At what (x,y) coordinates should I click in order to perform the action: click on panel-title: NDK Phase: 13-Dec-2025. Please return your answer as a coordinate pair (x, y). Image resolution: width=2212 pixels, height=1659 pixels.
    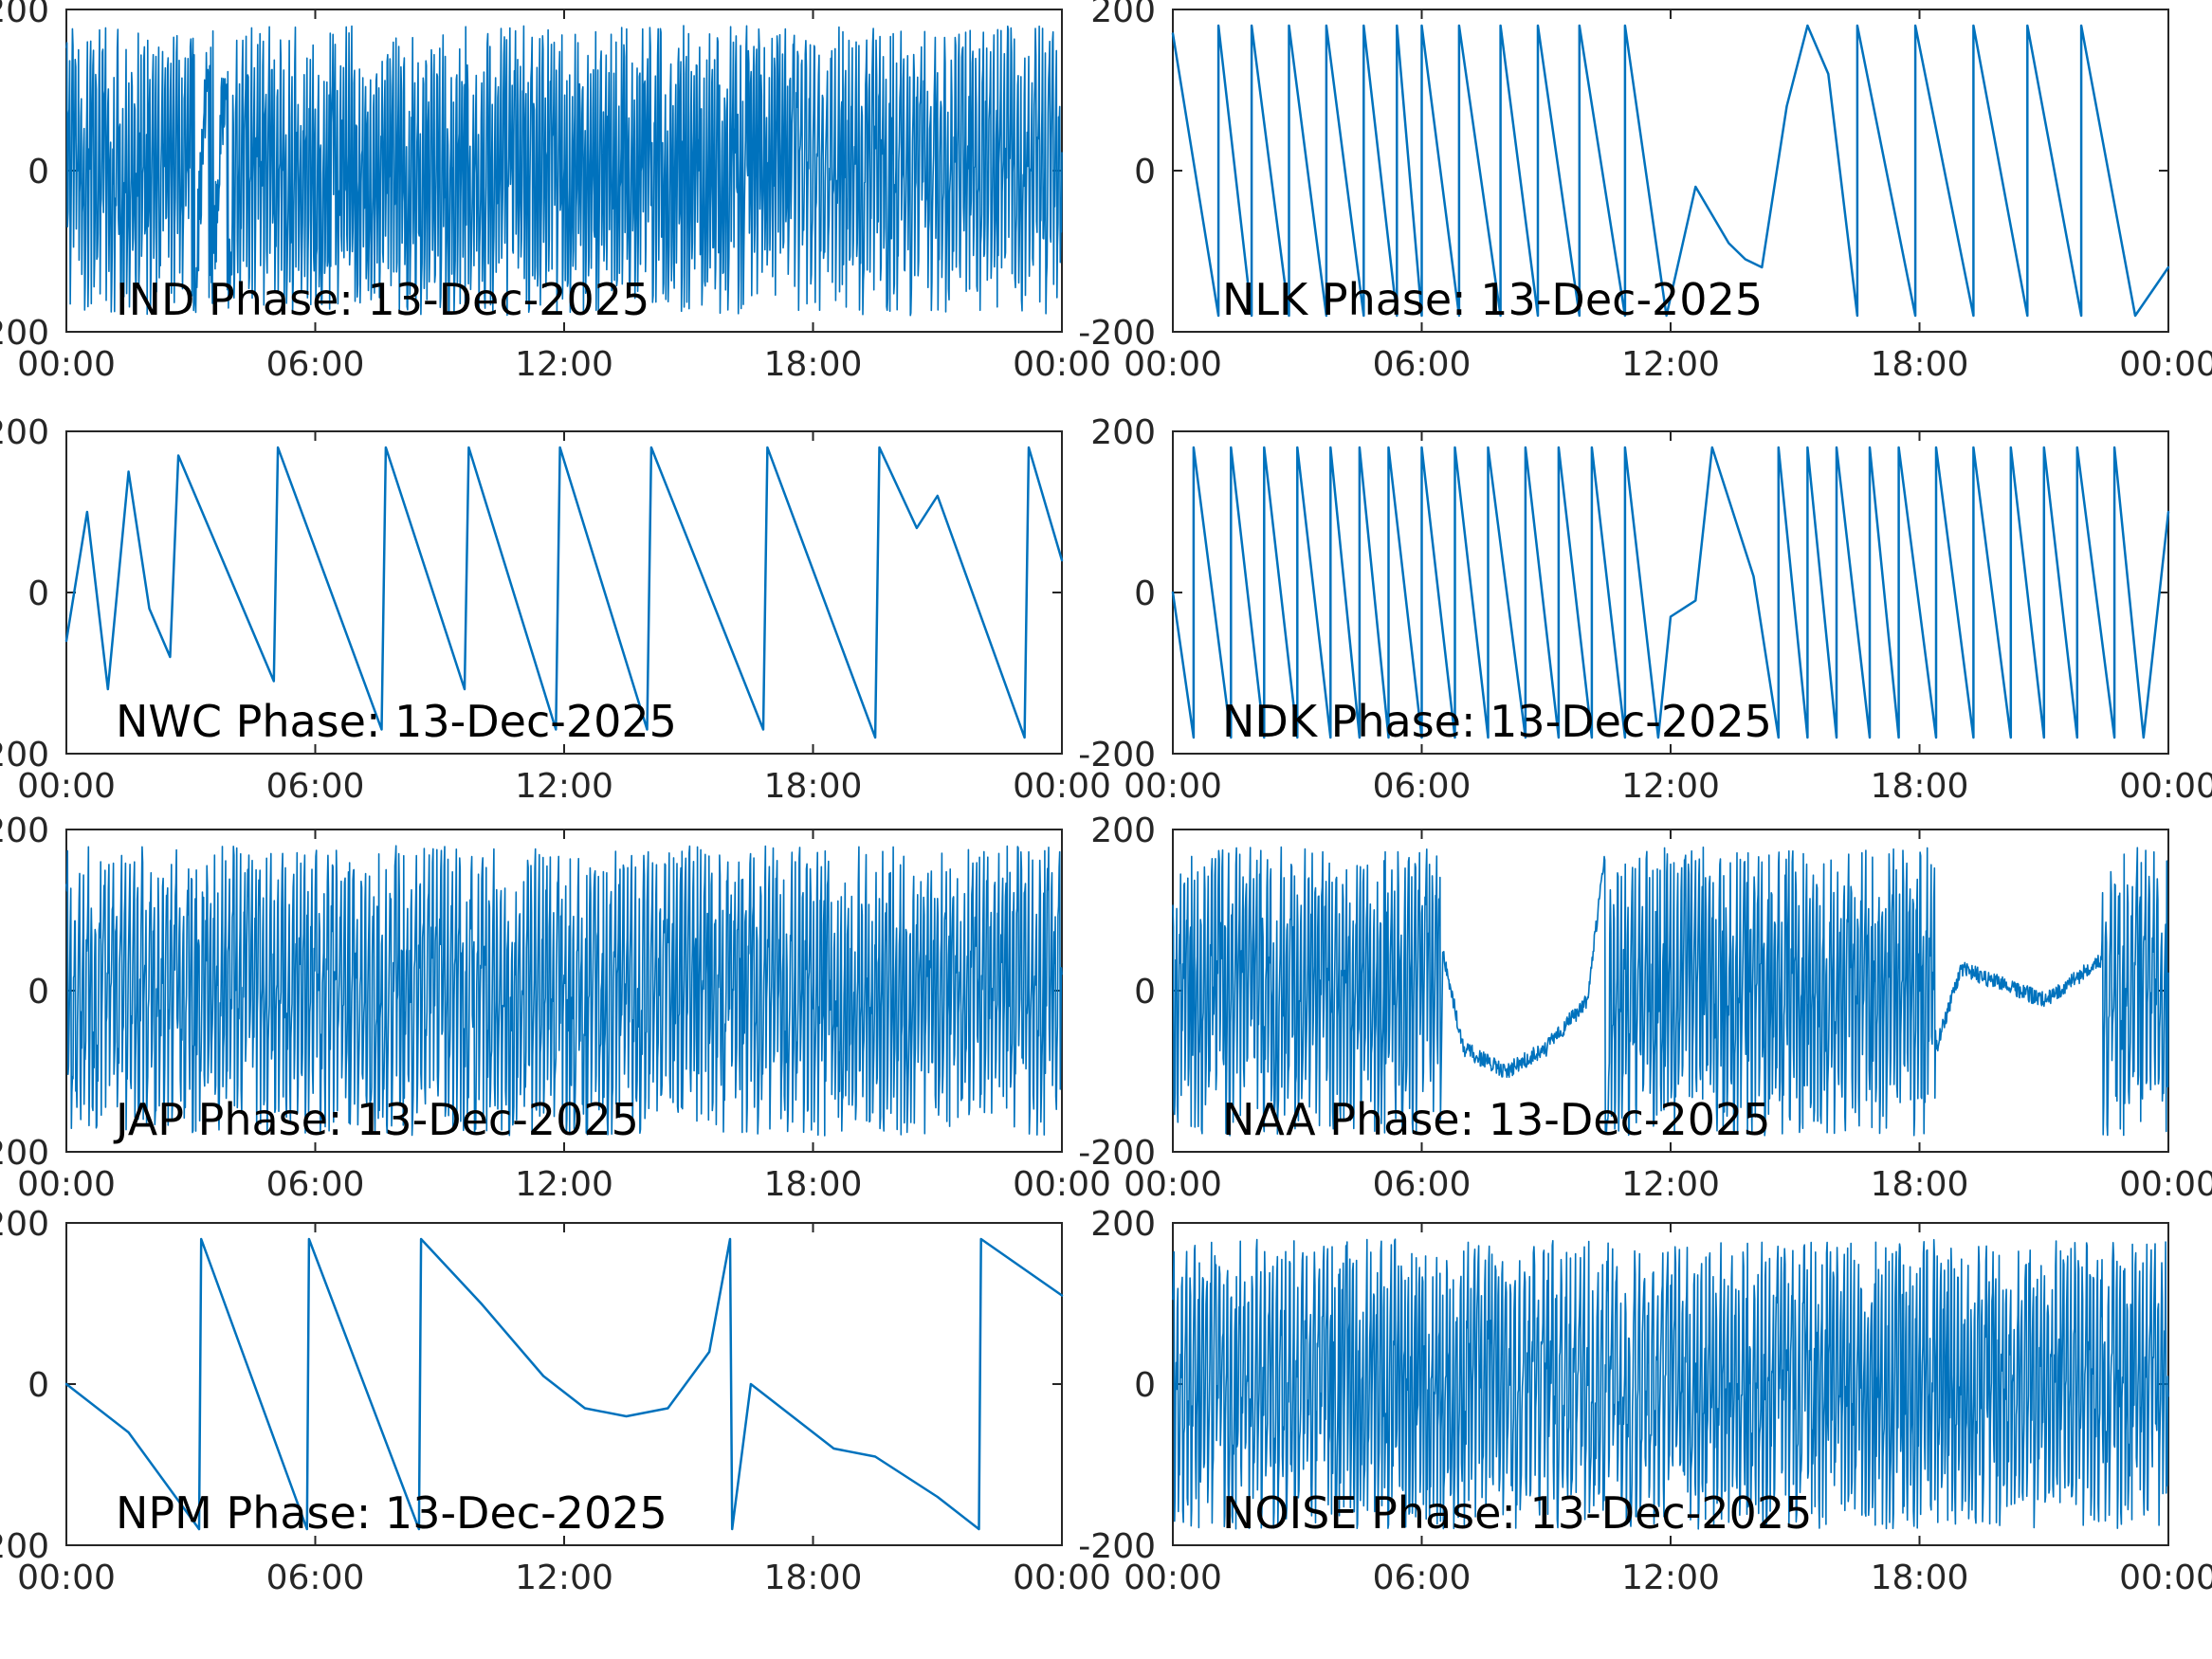
    Looking at the image, I should click on (1497, 721).